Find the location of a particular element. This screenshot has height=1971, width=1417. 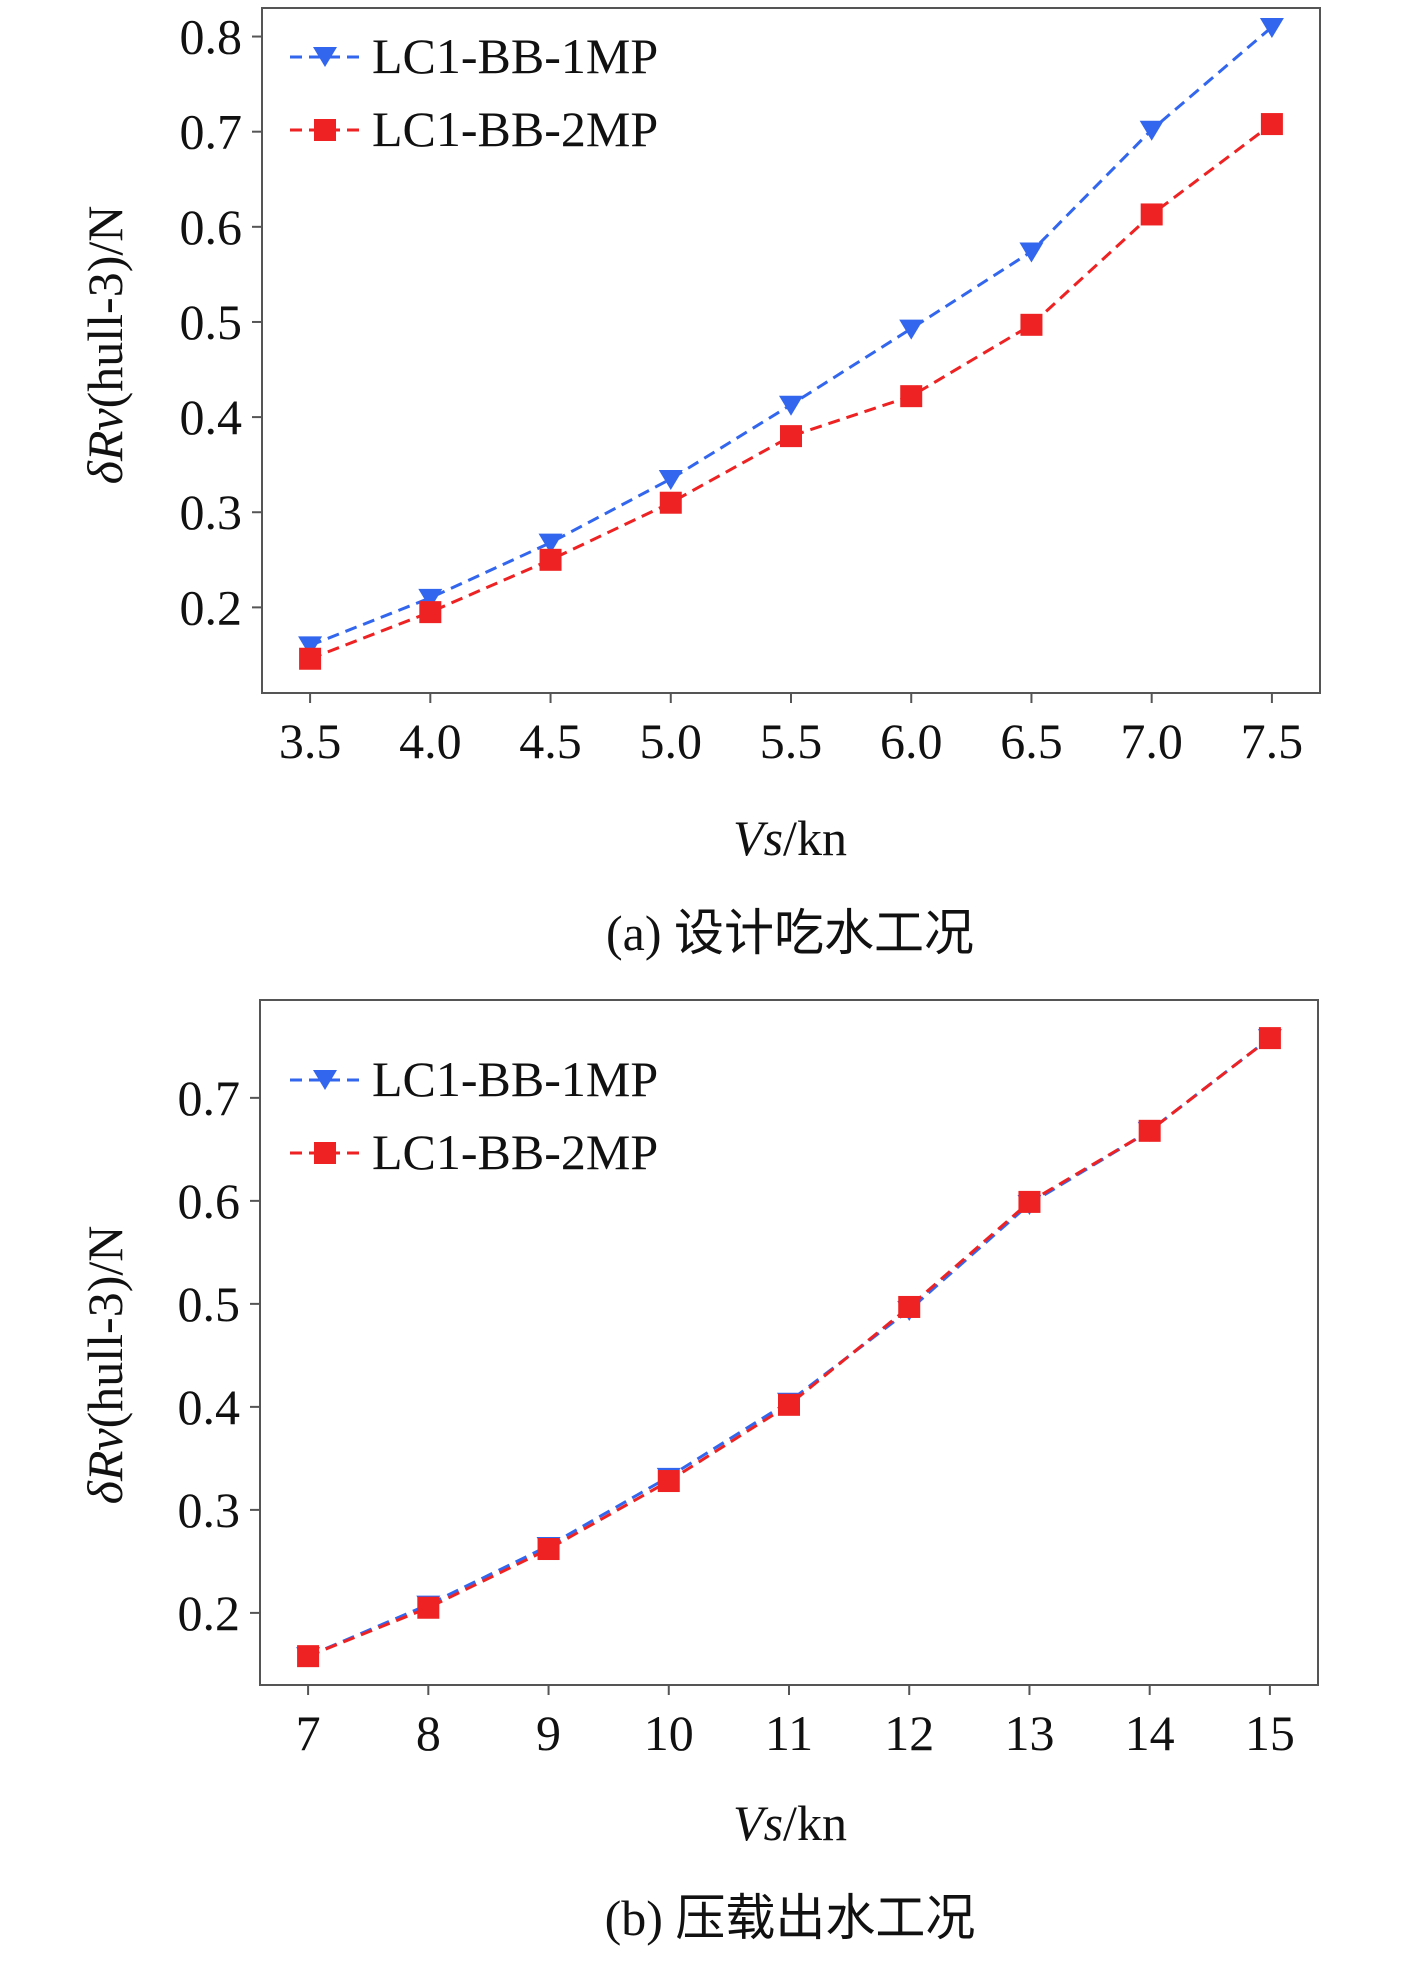

x-tick-label: 9 is located at coordinates (548, 1733).